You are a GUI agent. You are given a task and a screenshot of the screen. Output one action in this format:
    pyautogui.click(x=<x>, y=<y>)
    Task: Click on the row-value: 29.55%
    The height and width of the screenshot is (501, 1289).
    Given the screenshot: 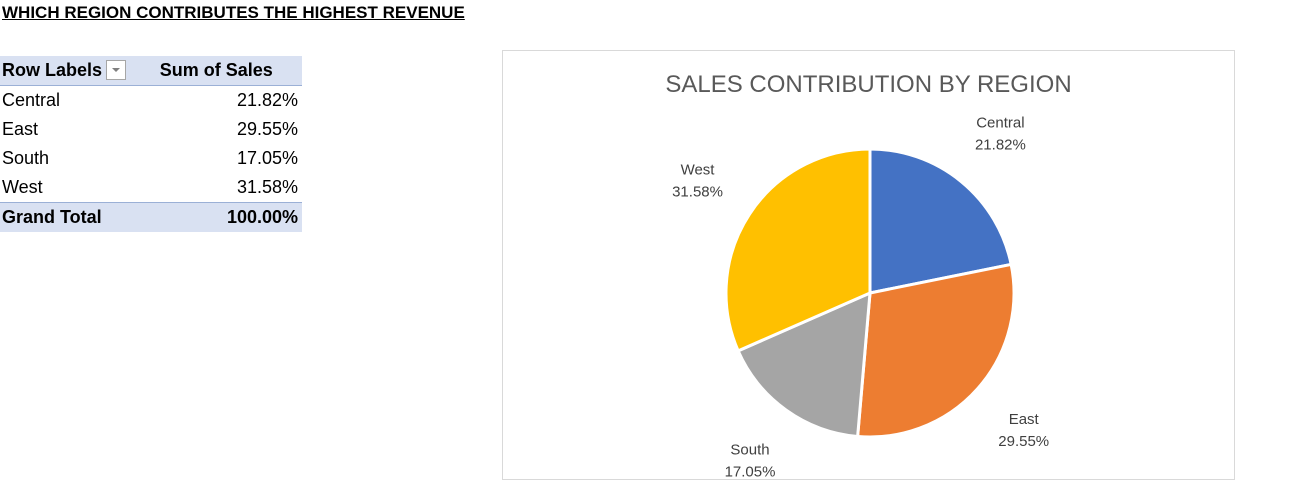 What is the action you would take?
    pyautogui.click(x=267, y=129)
    